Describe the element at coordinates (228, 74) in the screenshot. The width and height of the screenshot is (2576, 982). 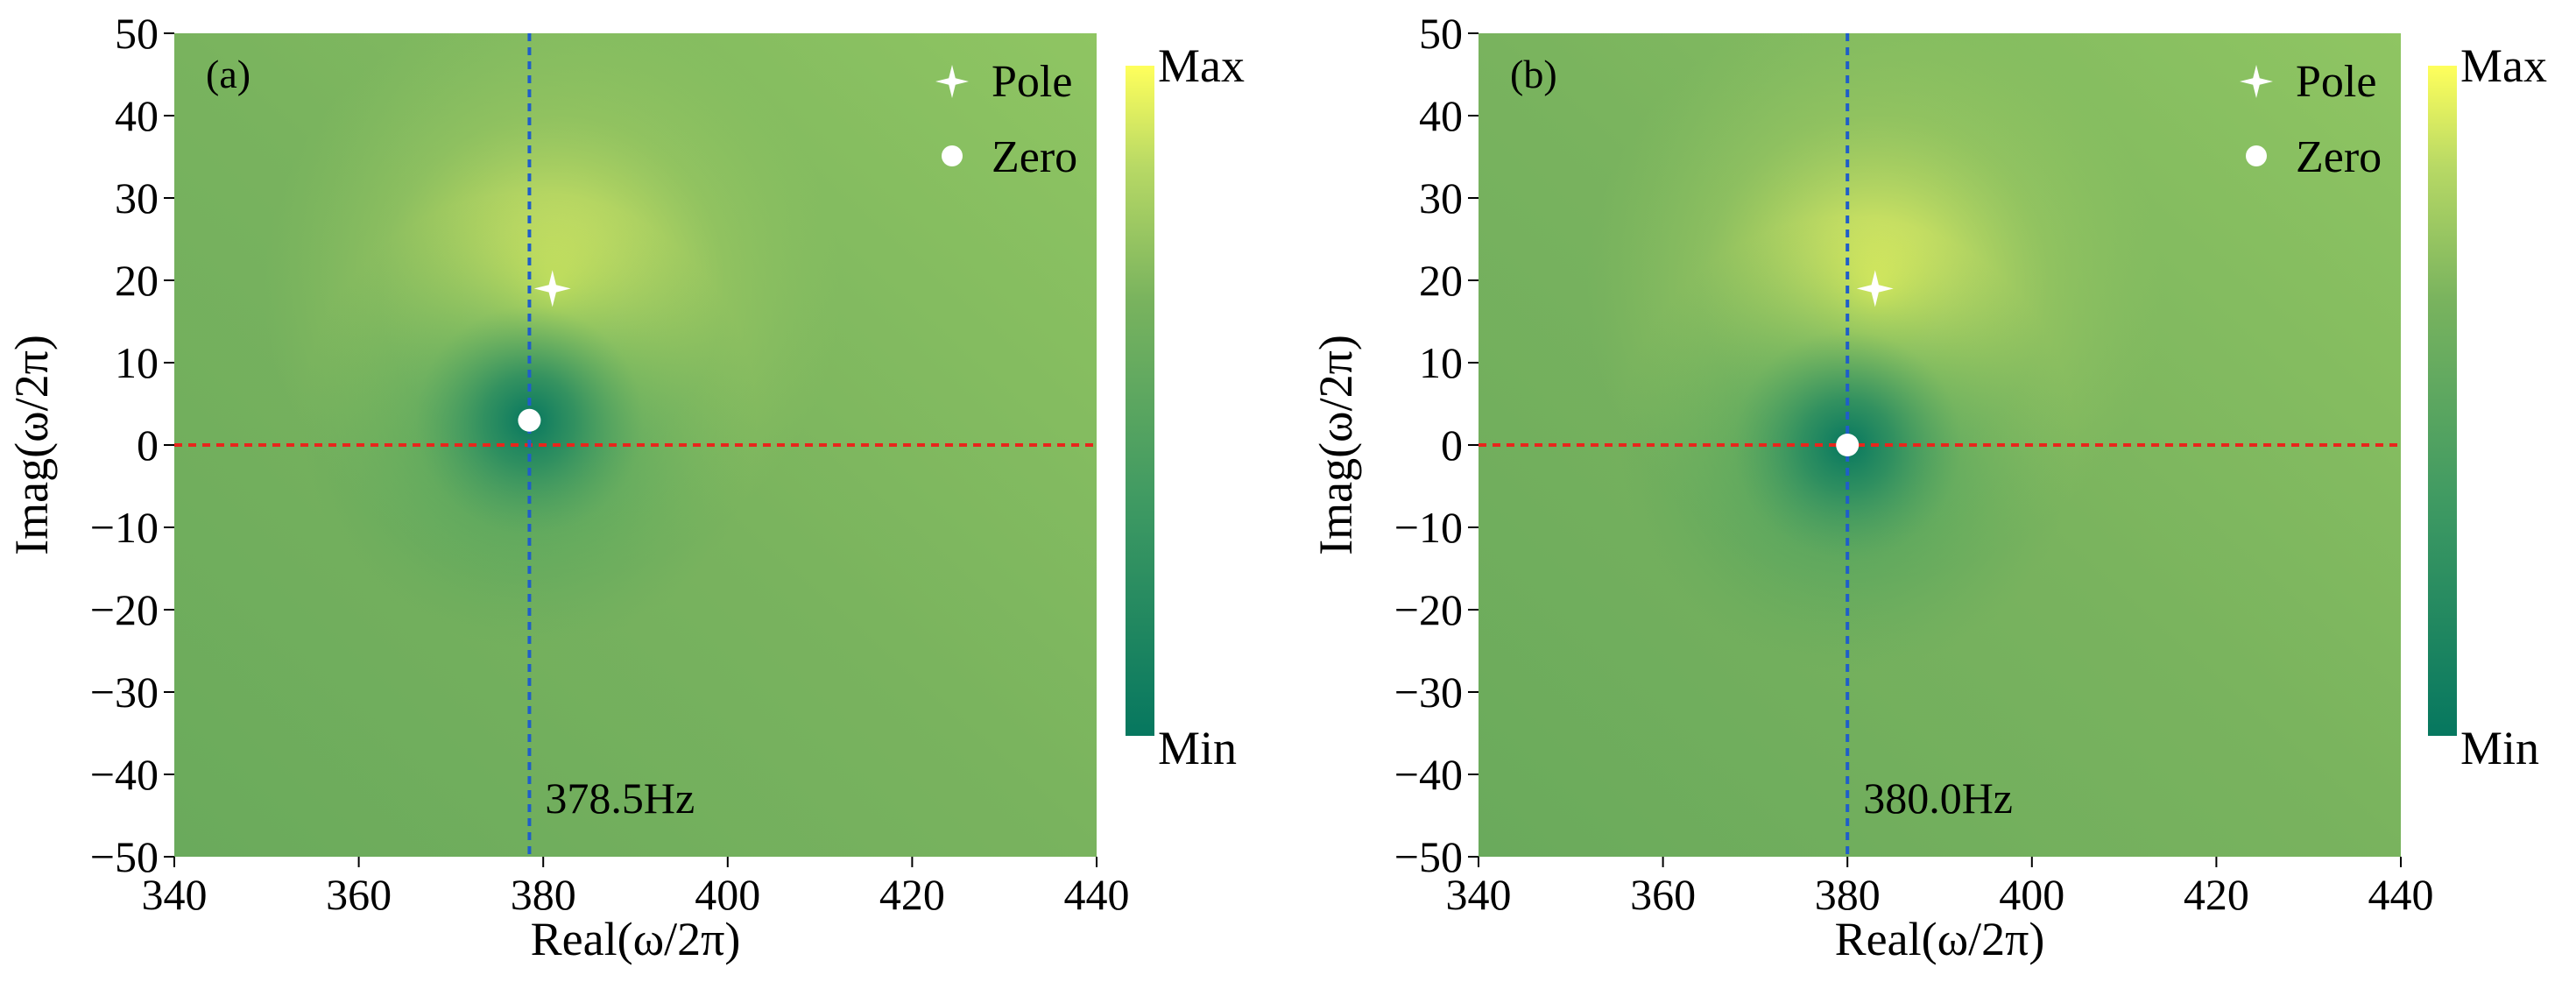
I see `panel-label: (a)` at that location.